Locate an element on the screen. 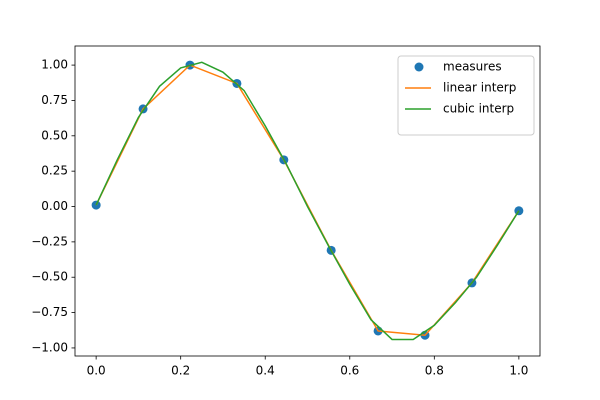 This screenshot has width=600, height=400. y-tick-label: 0.25 is located at coordinates (54, 171).